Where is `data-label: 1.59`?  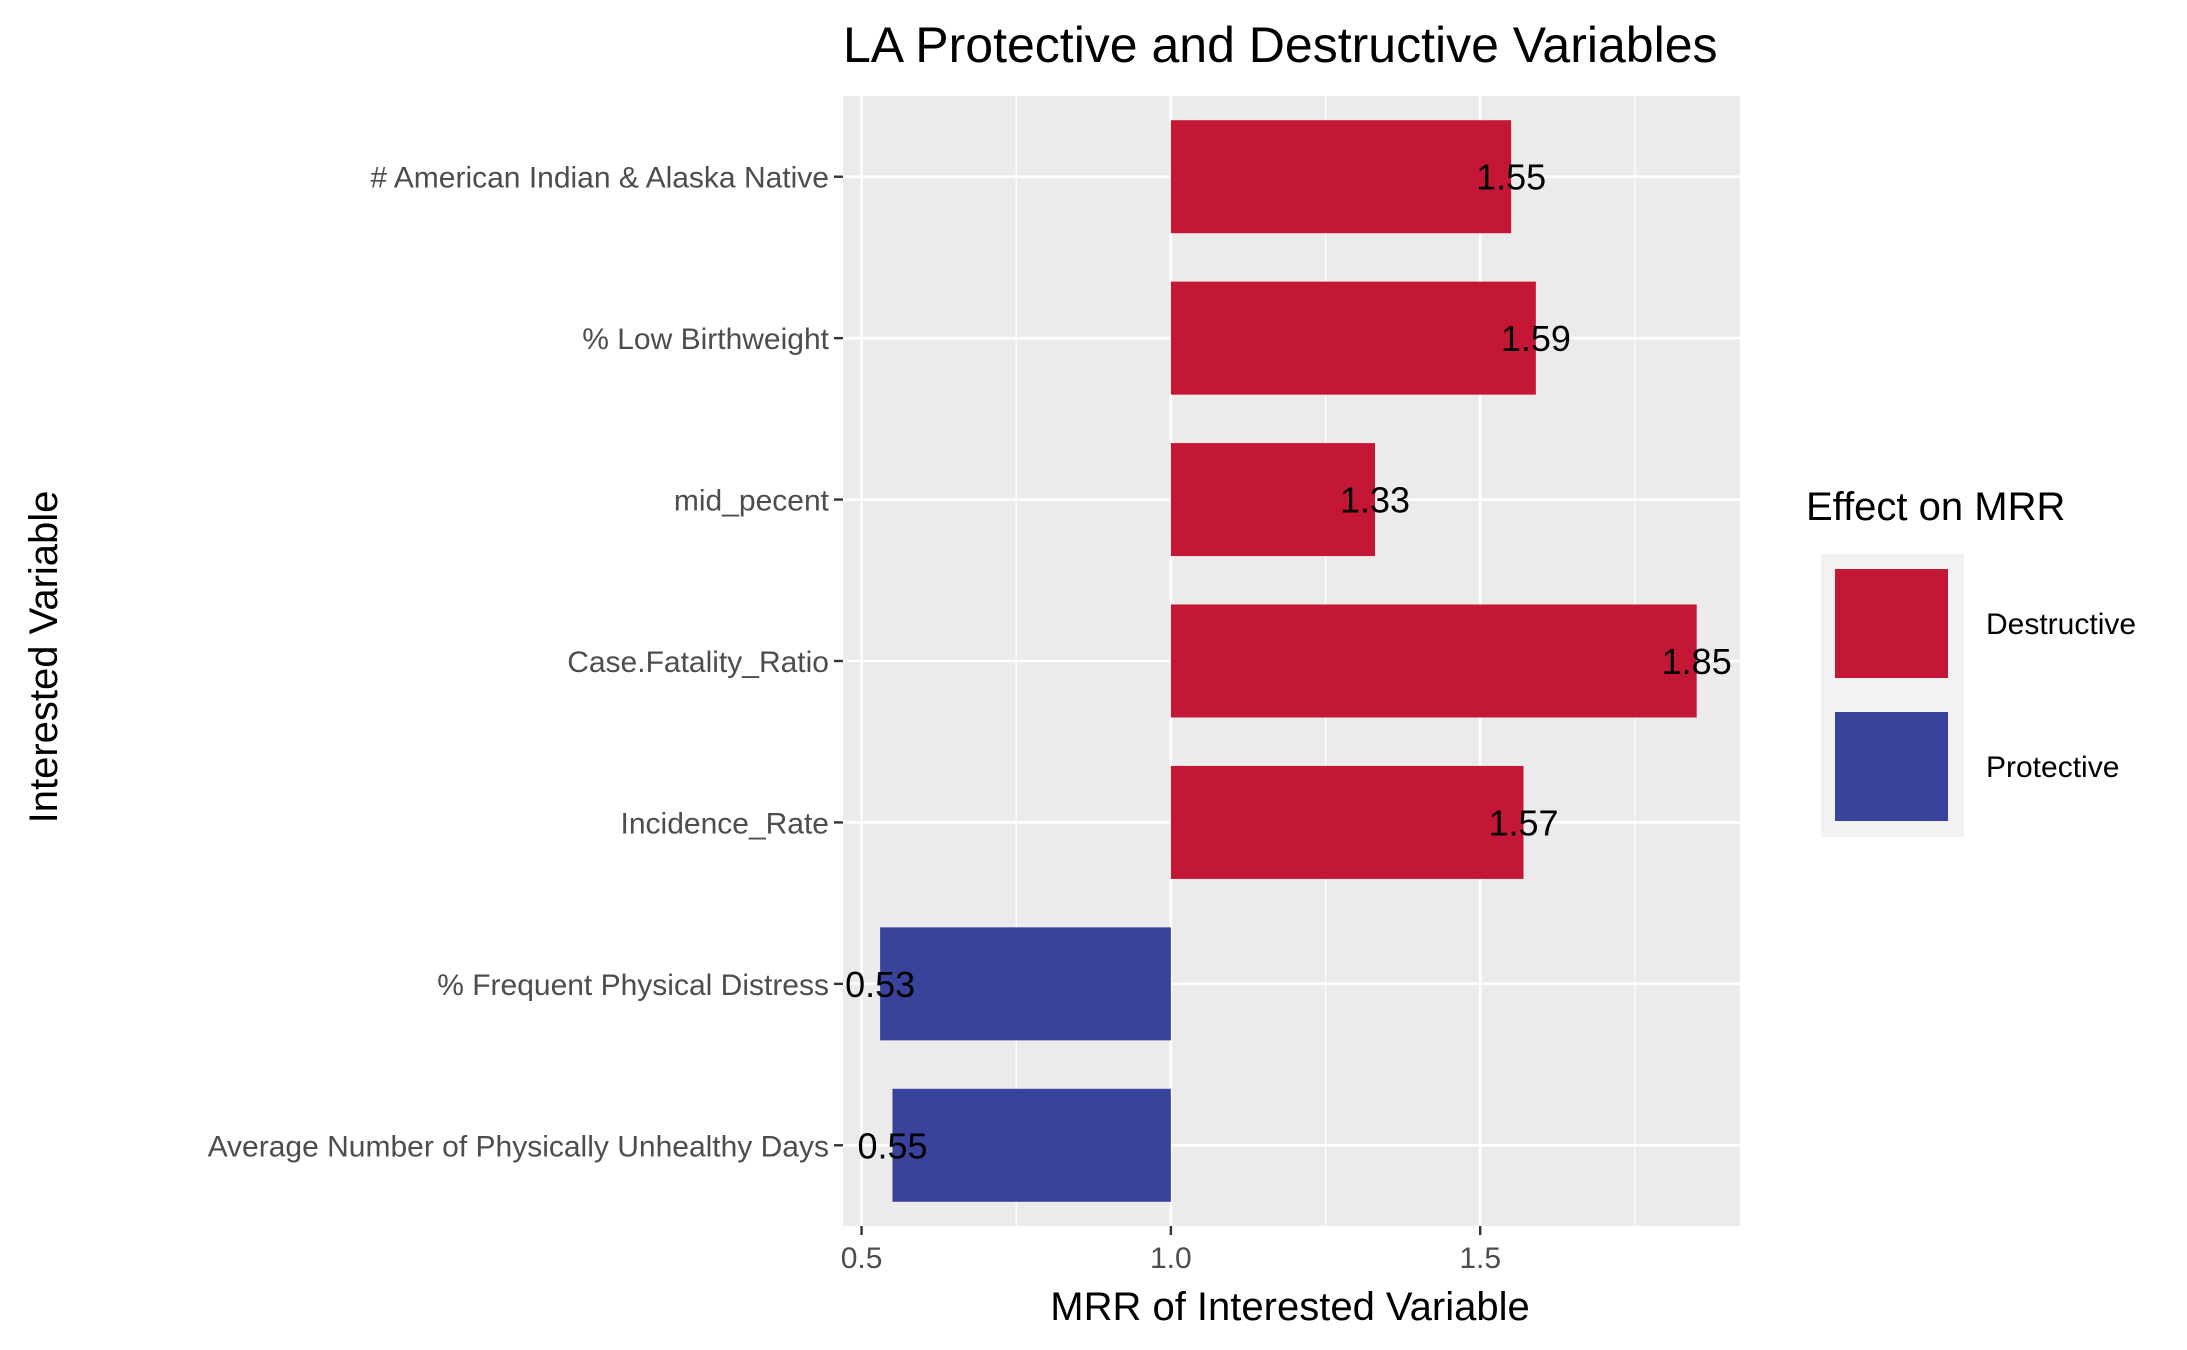
data-label: 1.59 is located at coordinates (1536, 338).